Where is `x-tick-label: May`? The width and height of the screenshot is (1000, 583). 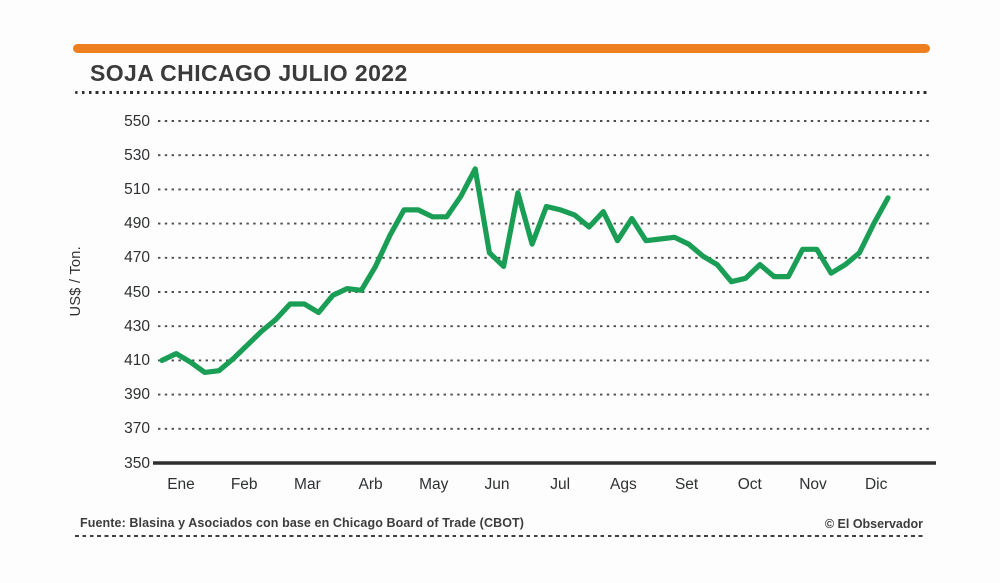 x-tick-label: May is located at coordinates (434, 484).